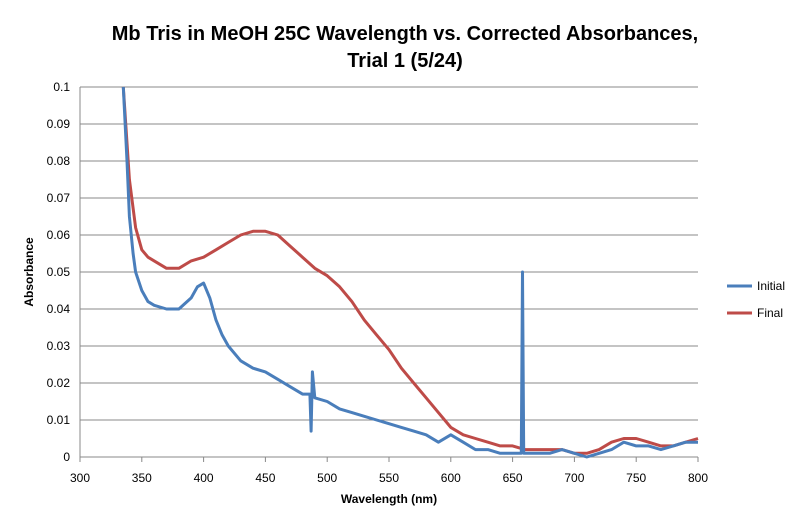  Describe the element at coordinates (80, 478) in the screenshot. I see `x-tick-label: 300` at that location.